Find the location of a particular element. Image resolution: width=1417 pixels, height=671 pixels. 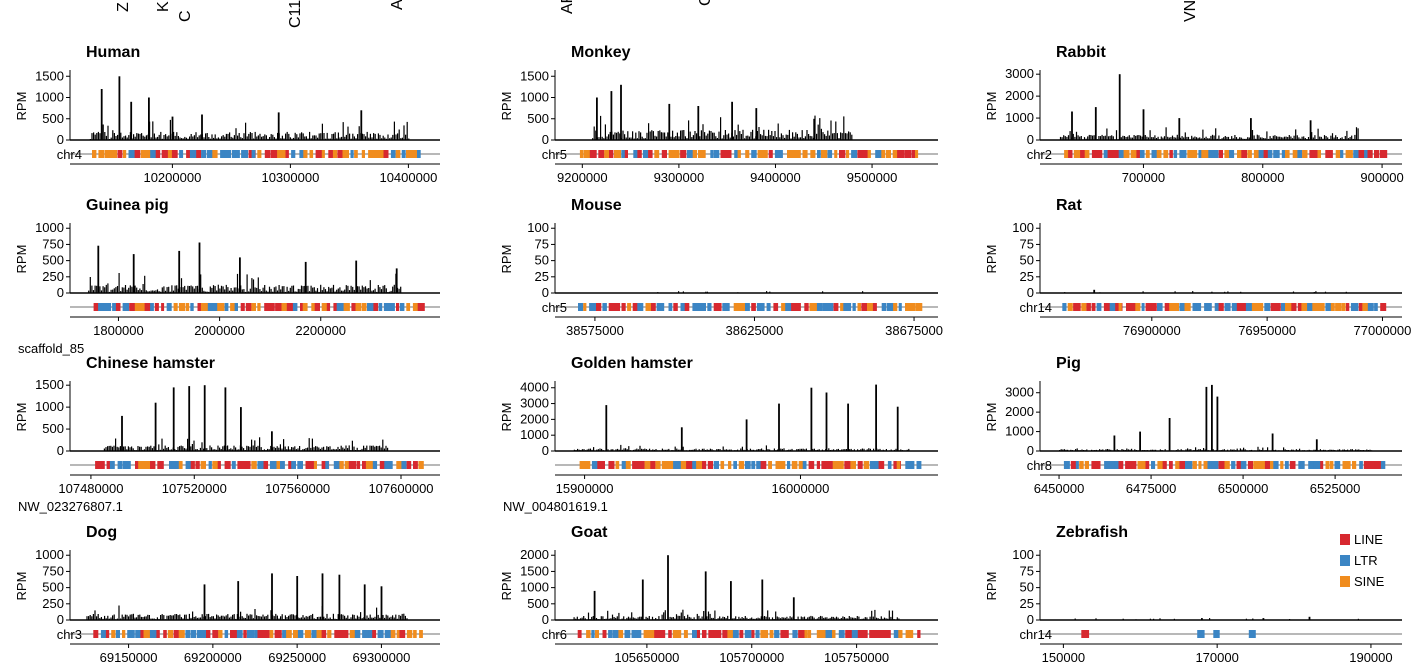

y-tick-label: 500 is located at coordinates (53, 118).